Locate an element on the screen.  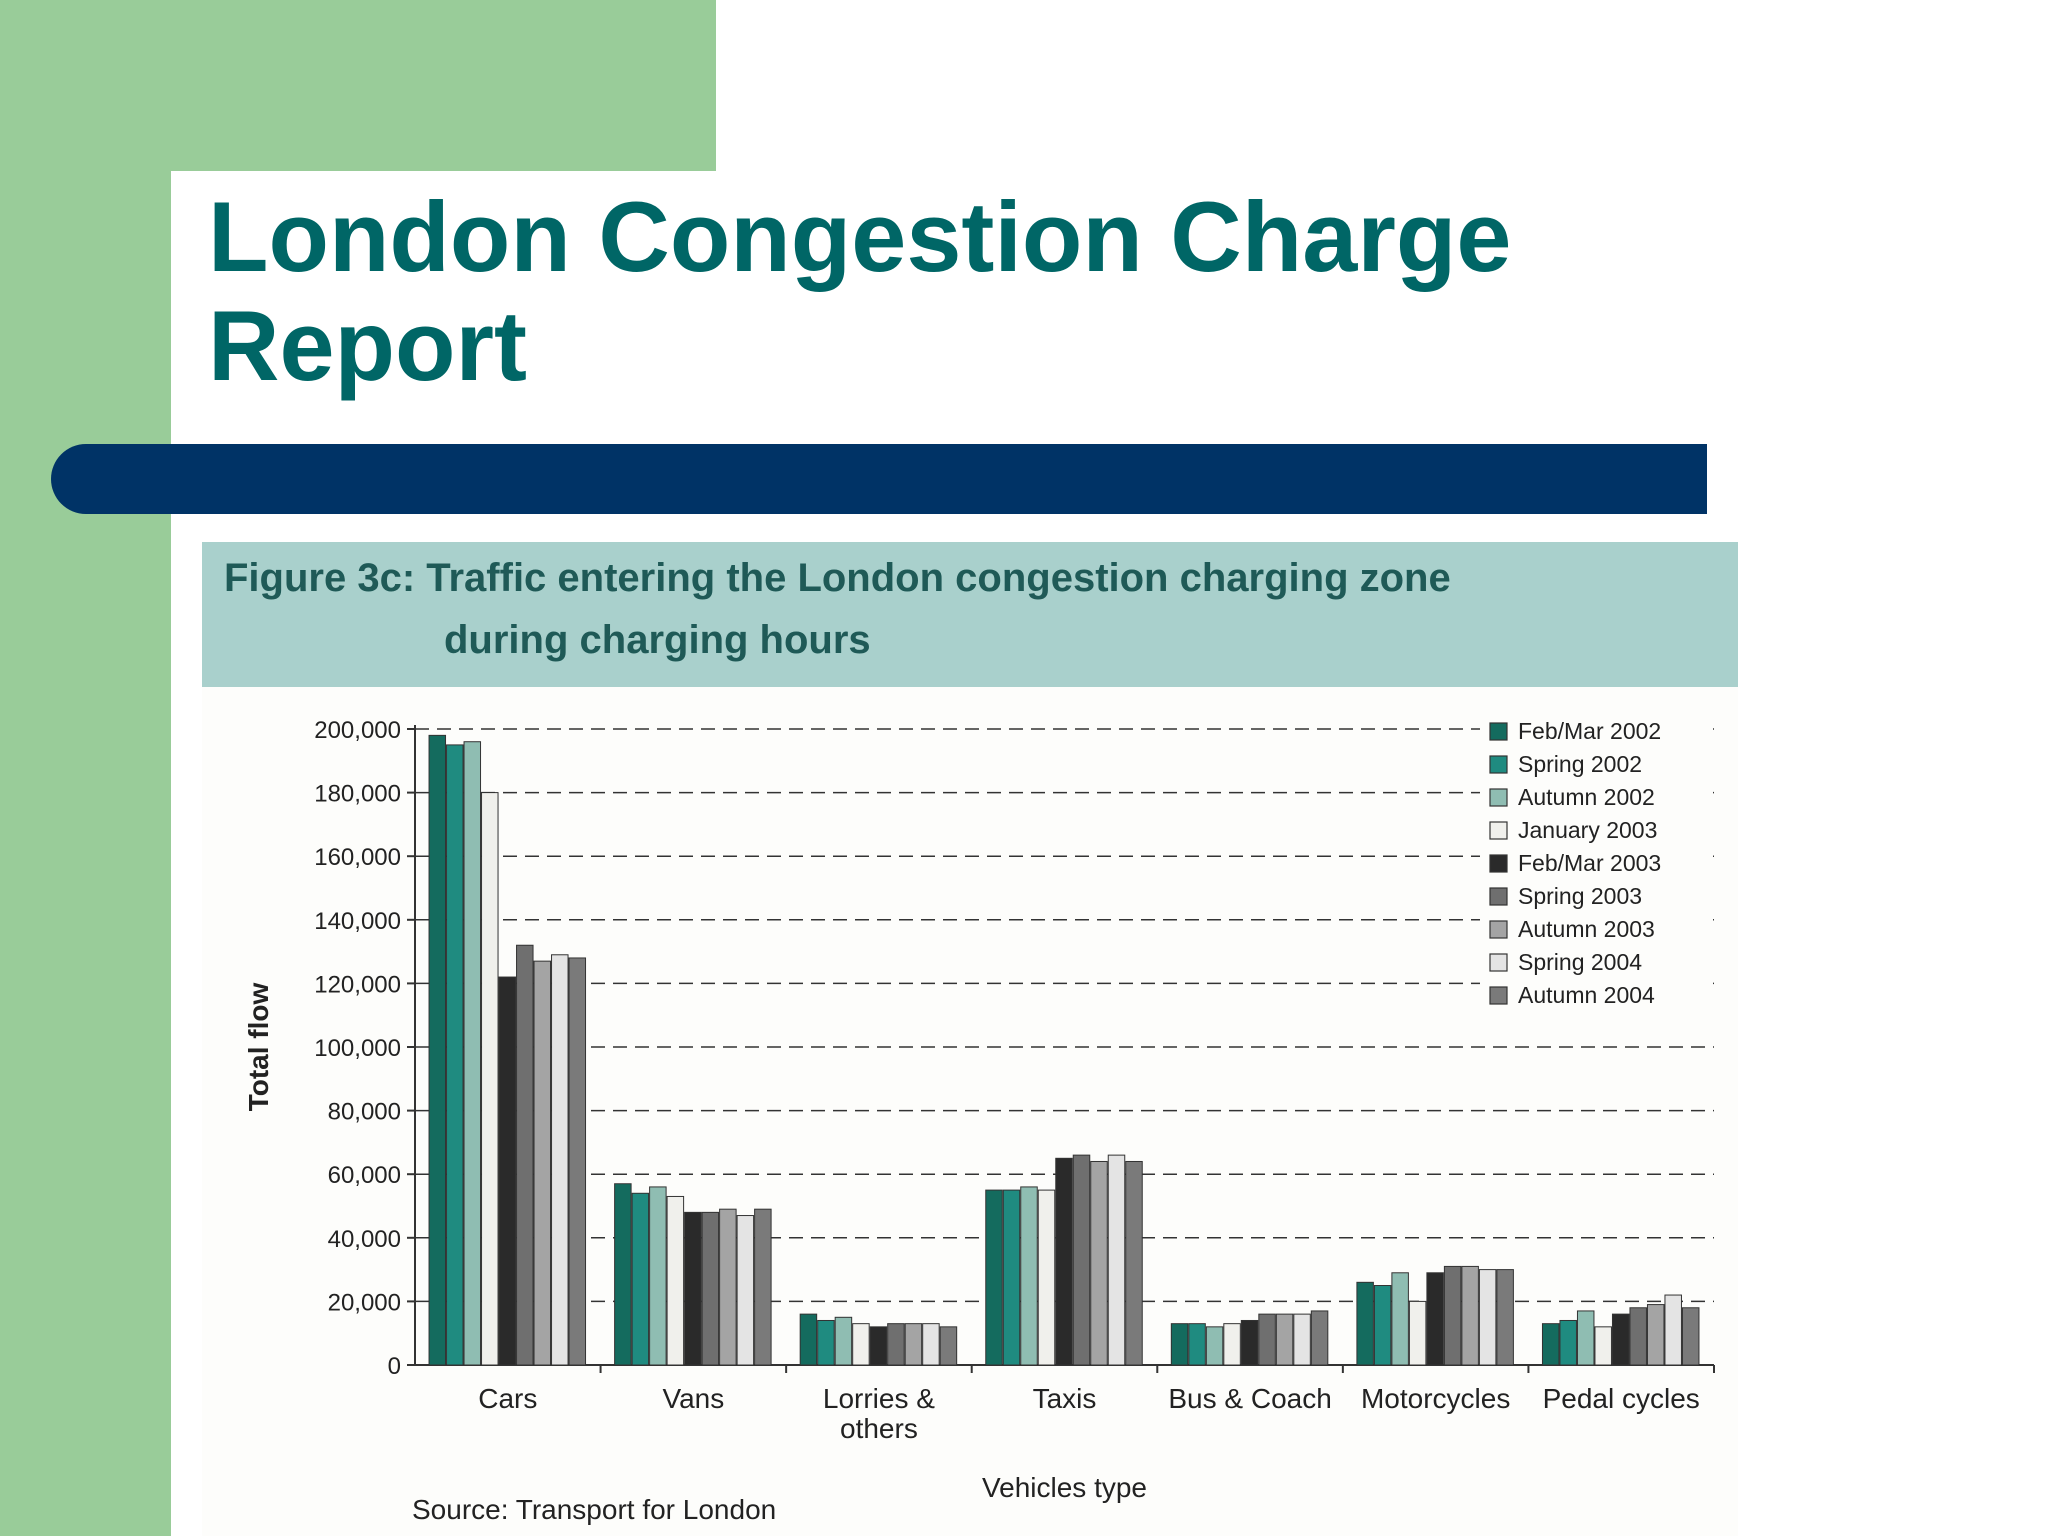
legend-label: Spring 2004 is located at coordinates (1580, 962).